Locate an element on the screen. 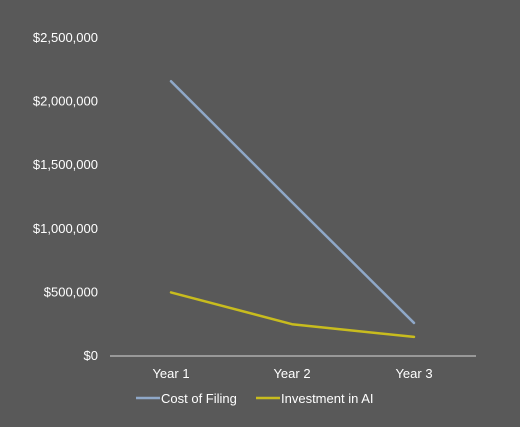 The width and height of the screenshot is (520, 427). x-tick-label: Year 3 is located at coordinates (413, 373).